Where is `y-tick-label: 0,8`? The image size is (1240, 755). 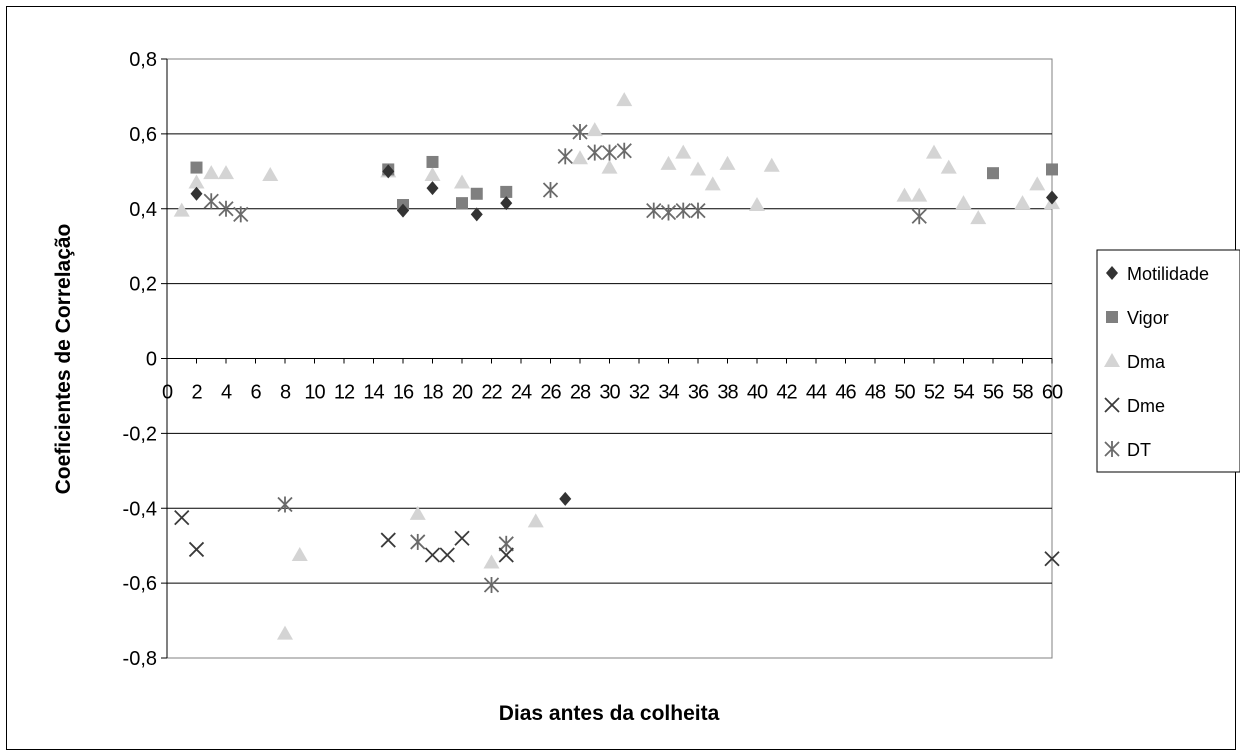 y-tick-label: 0,8 is located at coordinates (143, 60).